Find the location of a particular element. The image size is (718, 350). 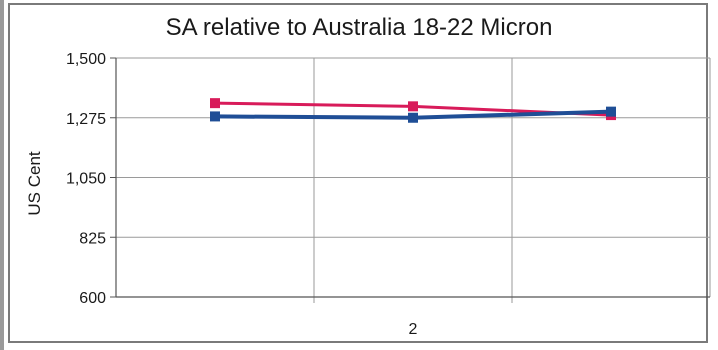

series-group is located at coordinates (413, 110).